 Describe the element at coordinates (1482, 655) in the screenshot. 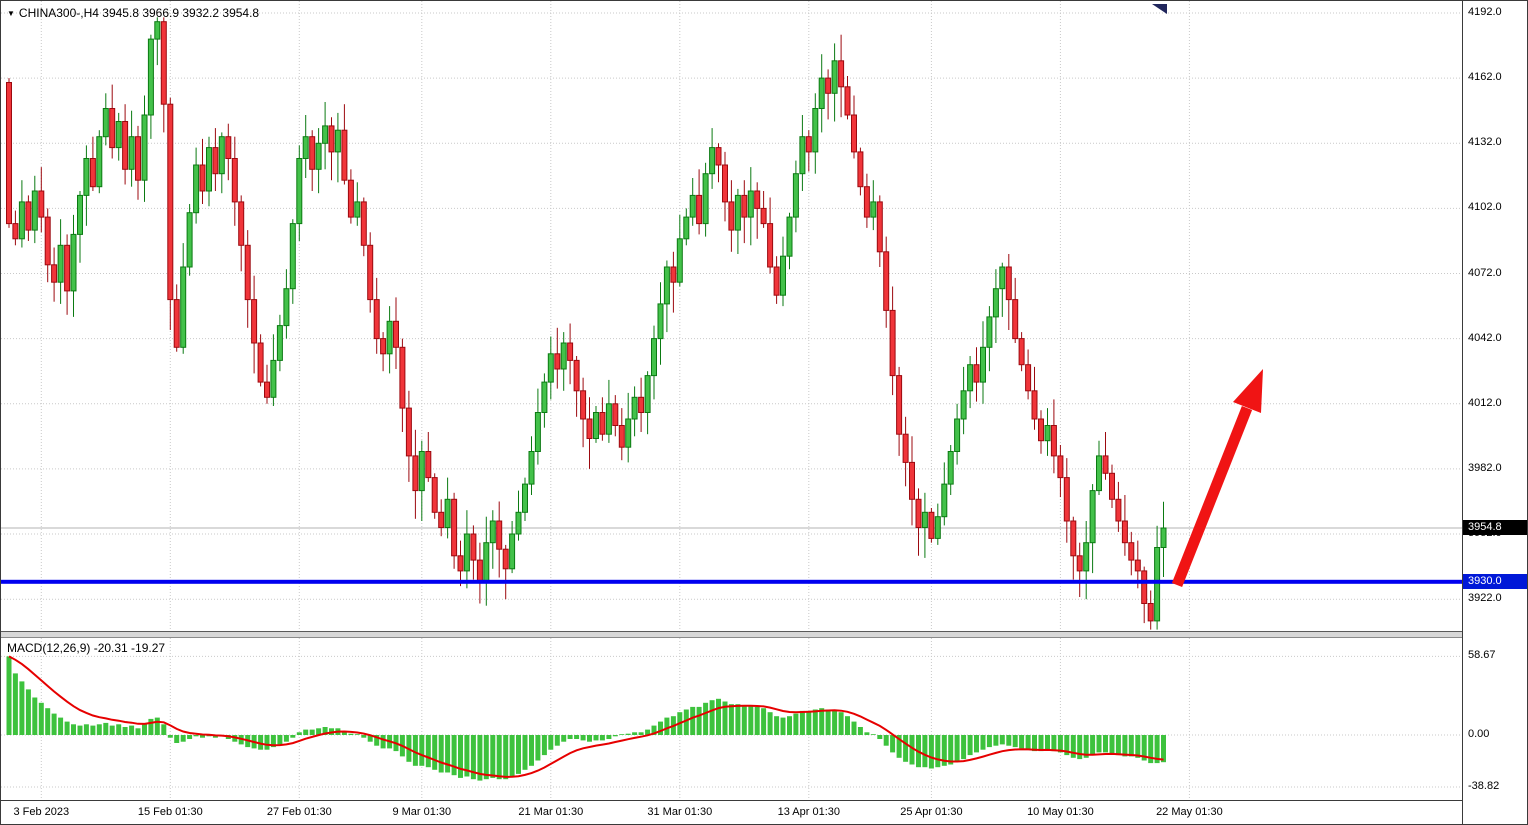

I see `macd-axis-label: 58.67` at that location.